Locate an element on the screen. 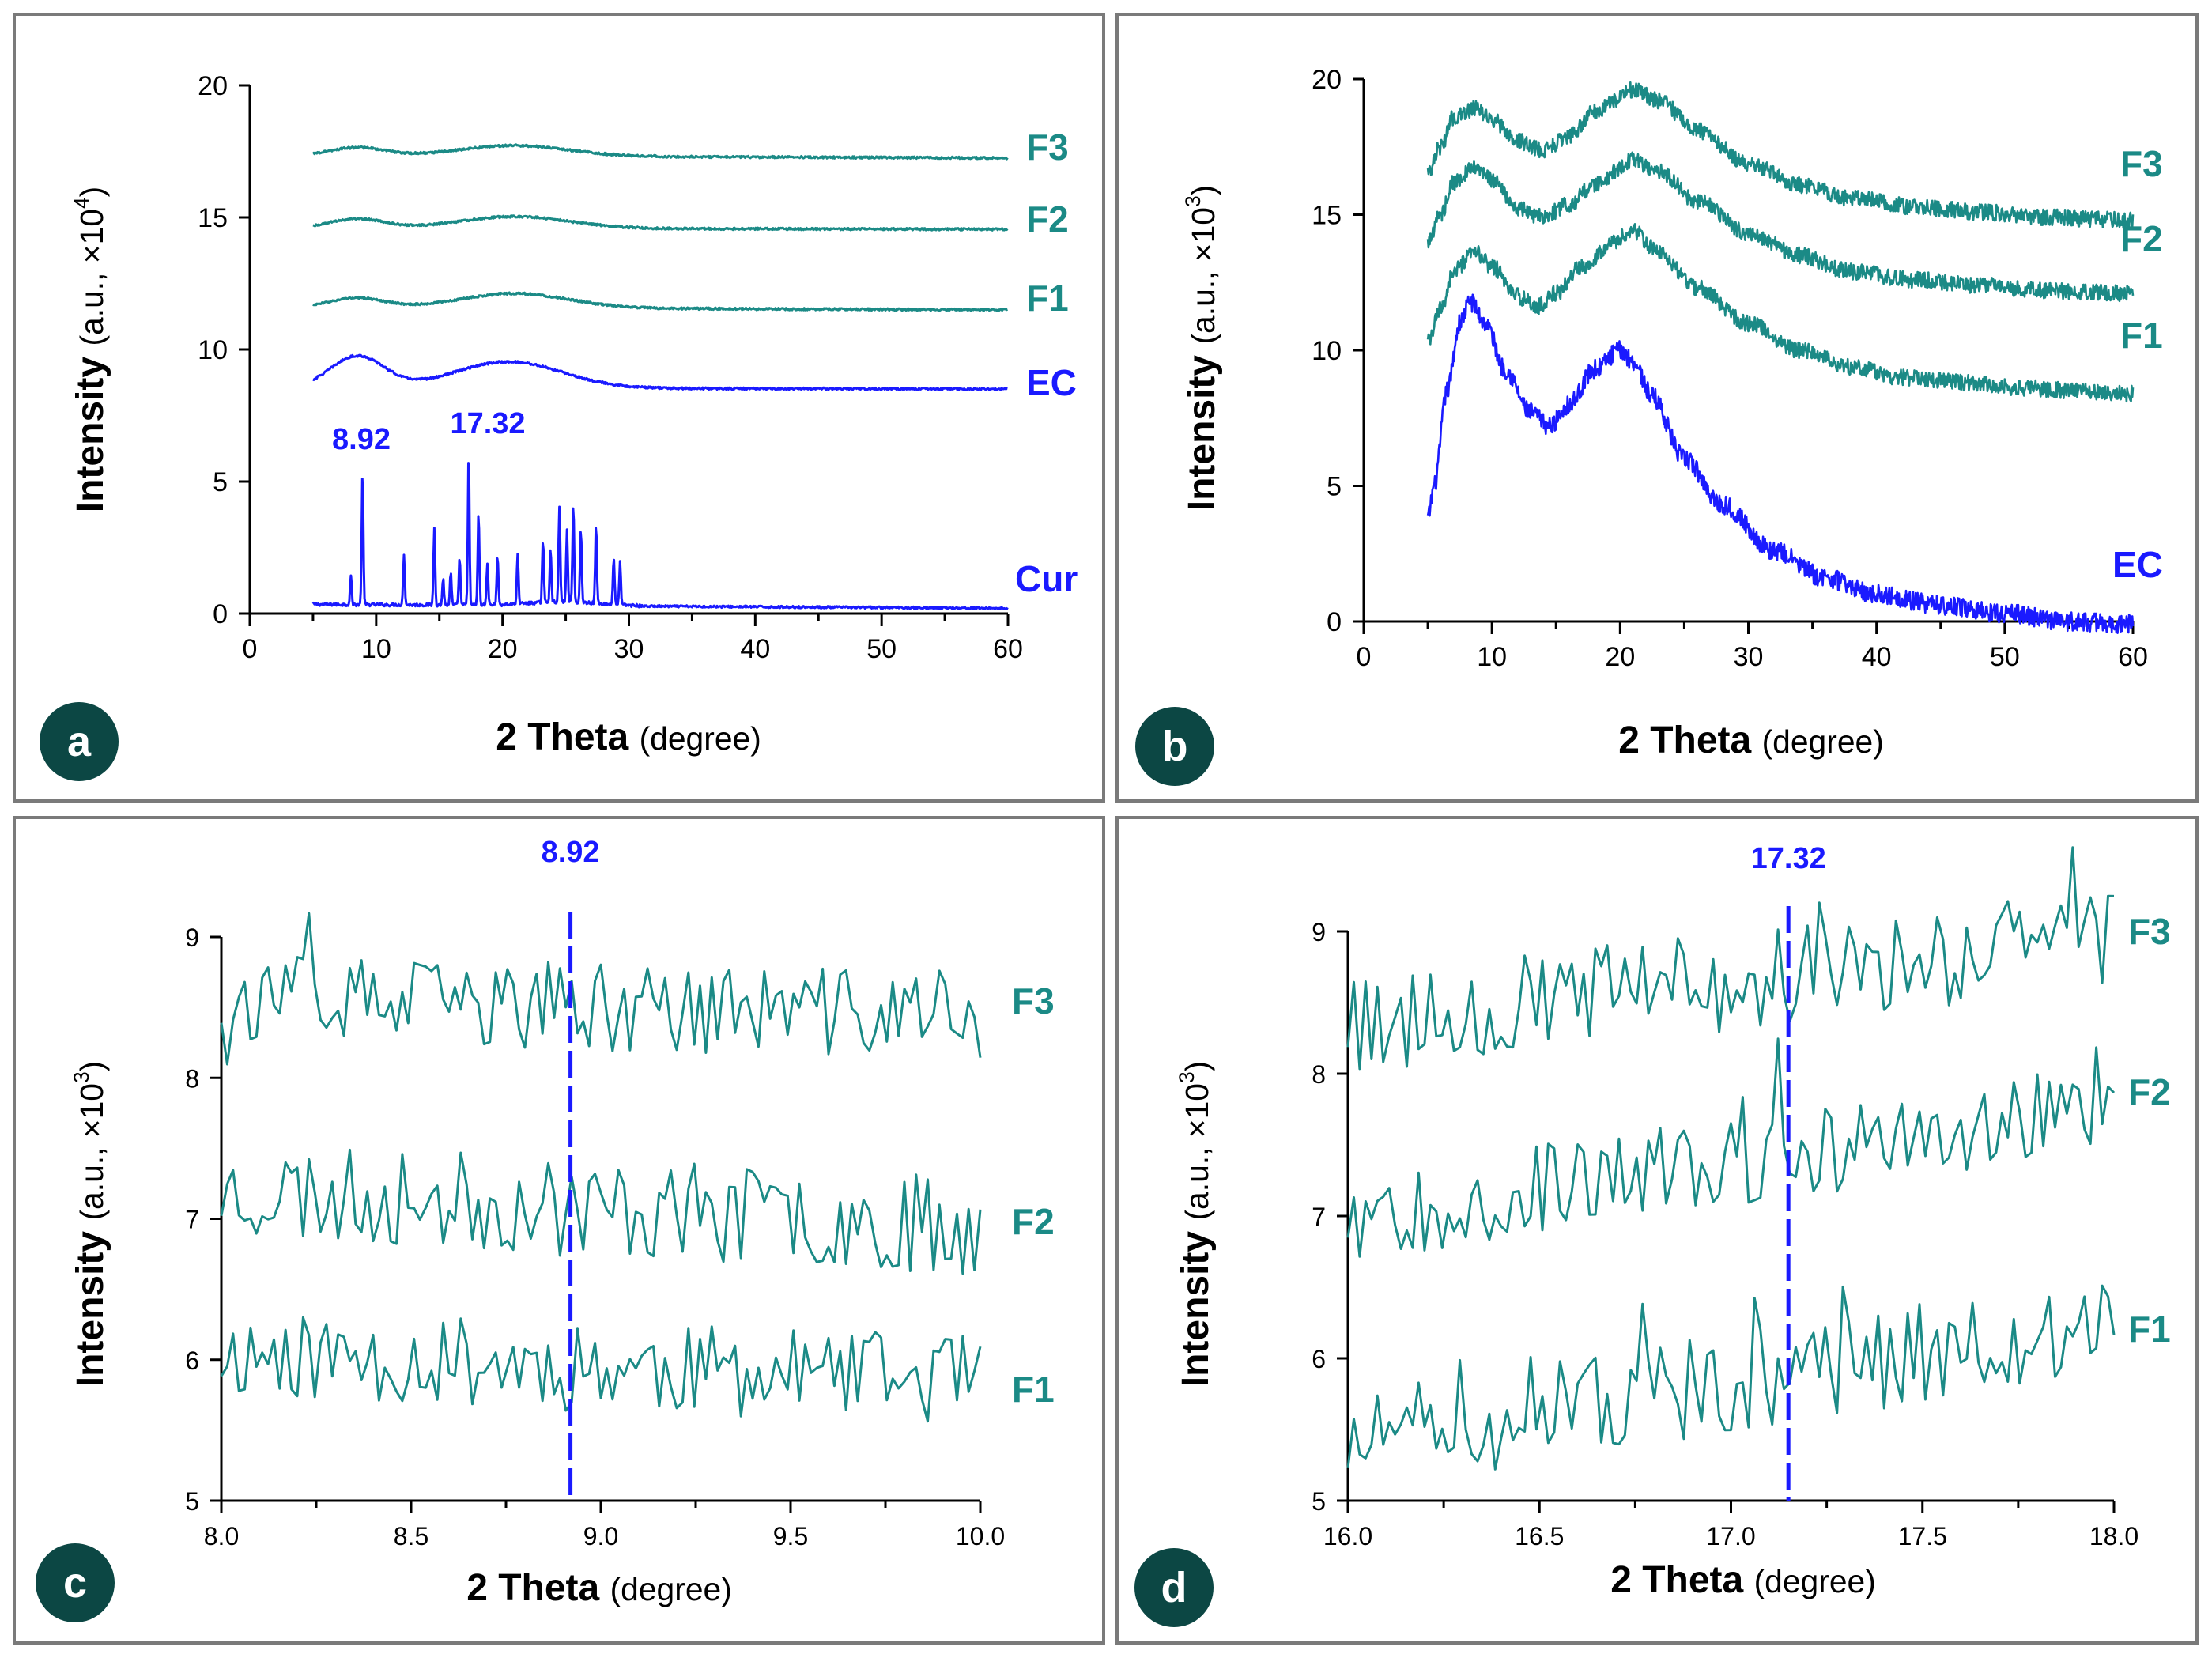 The height and width of the screenshot is (1658, 2212). x-tick-label: 8.0 is located at coordinates (221, 1536).